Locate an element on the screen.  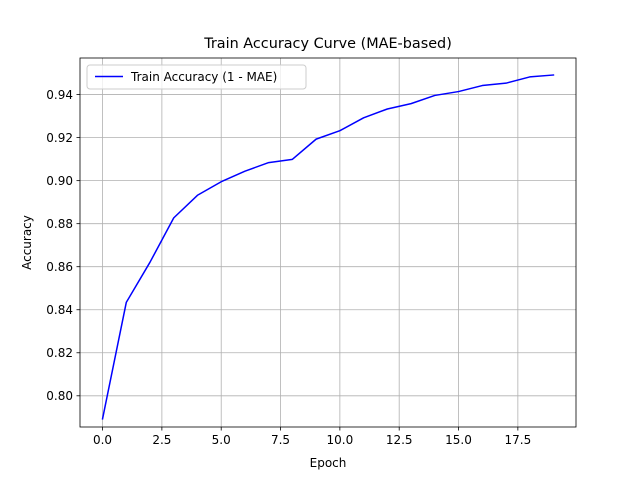
y-axis-label: Accuracy is located at coordinates (27, 242).